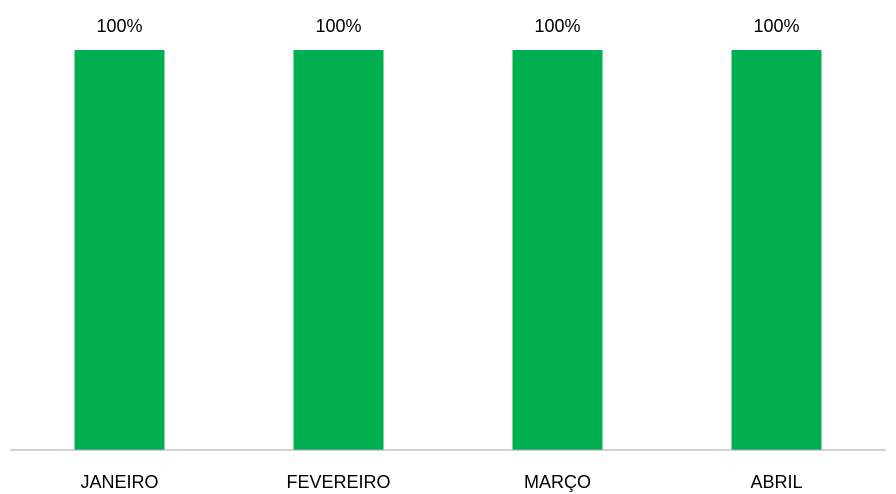 The width and height of the screenshot is (896, 494). What do you see at coordinates (776, 26) in the screenshot?
I see `data-label-4: 100%` at bounding box center [776, 26].